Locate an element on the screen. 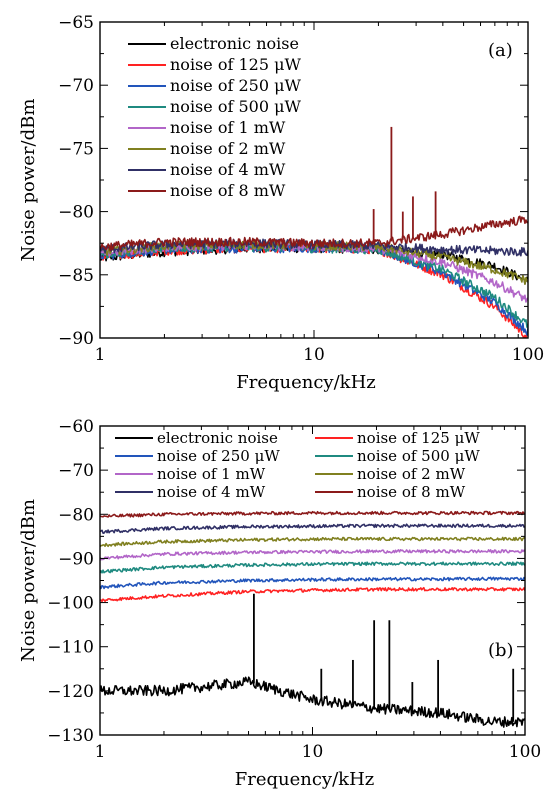  y-tick-label: −100 is located at coordinates (70, 604).